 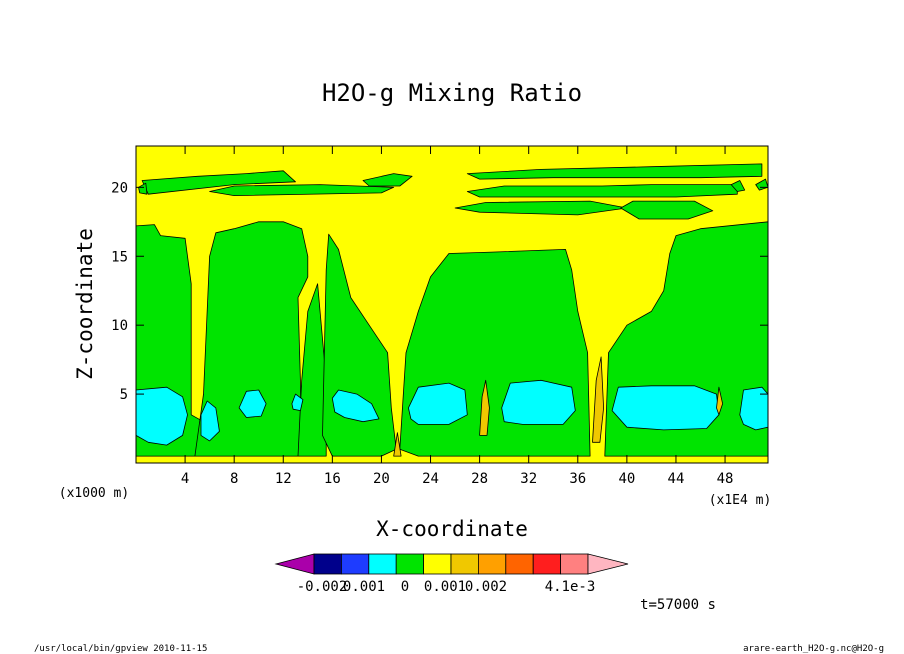 What do you see at coordinates (94, 493) in the screenshot?
I see `x-unit-left-label: (x1000 m)` at bounding box center [94, 493].